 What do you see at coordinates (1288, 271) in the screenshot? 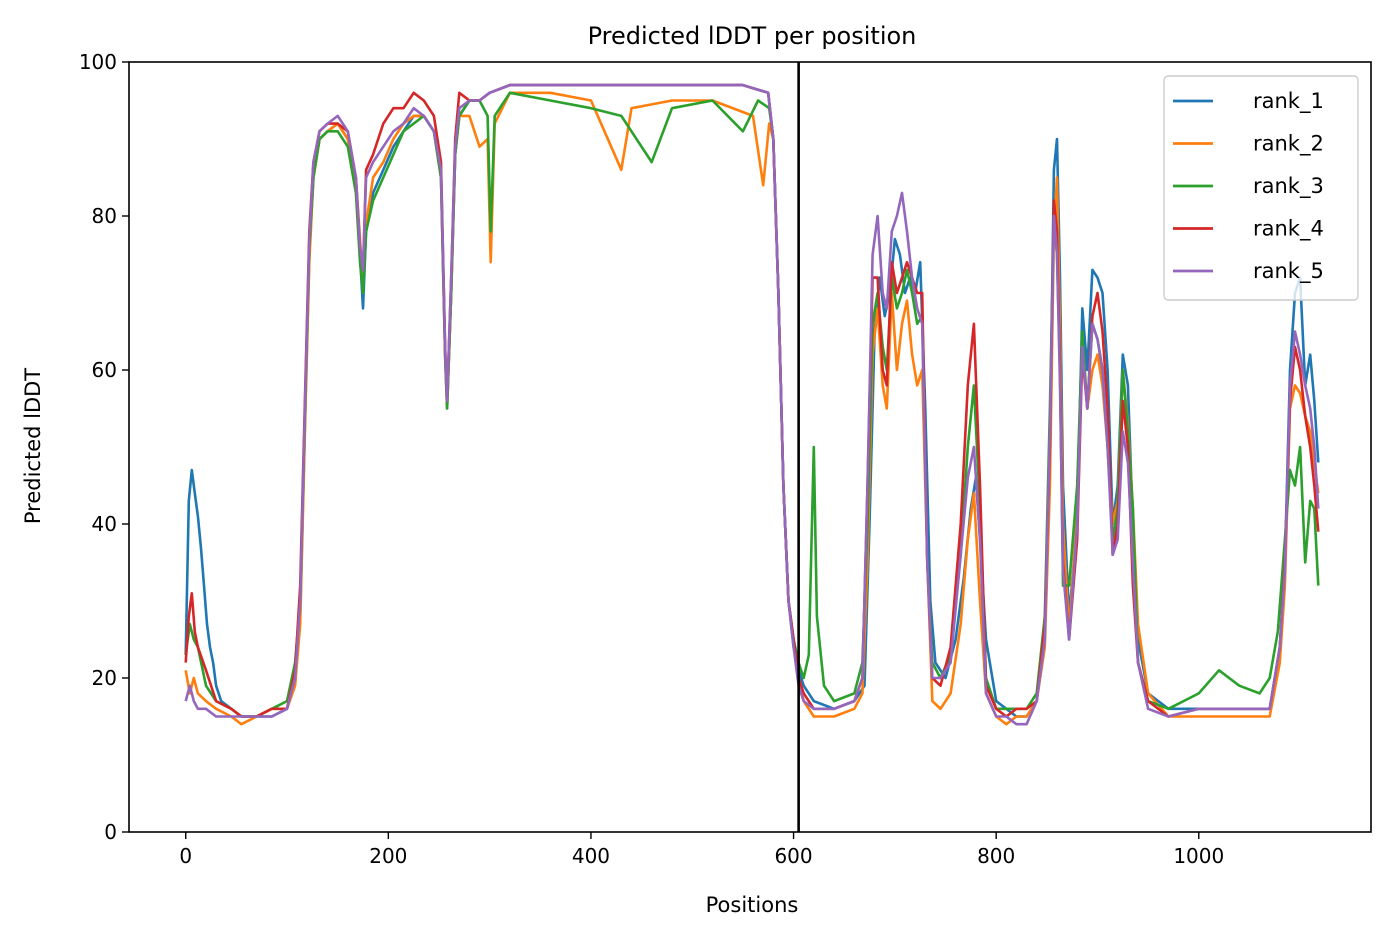
I see `legend-label-rank_5: rank_5` at bounding box center [1288, 271].